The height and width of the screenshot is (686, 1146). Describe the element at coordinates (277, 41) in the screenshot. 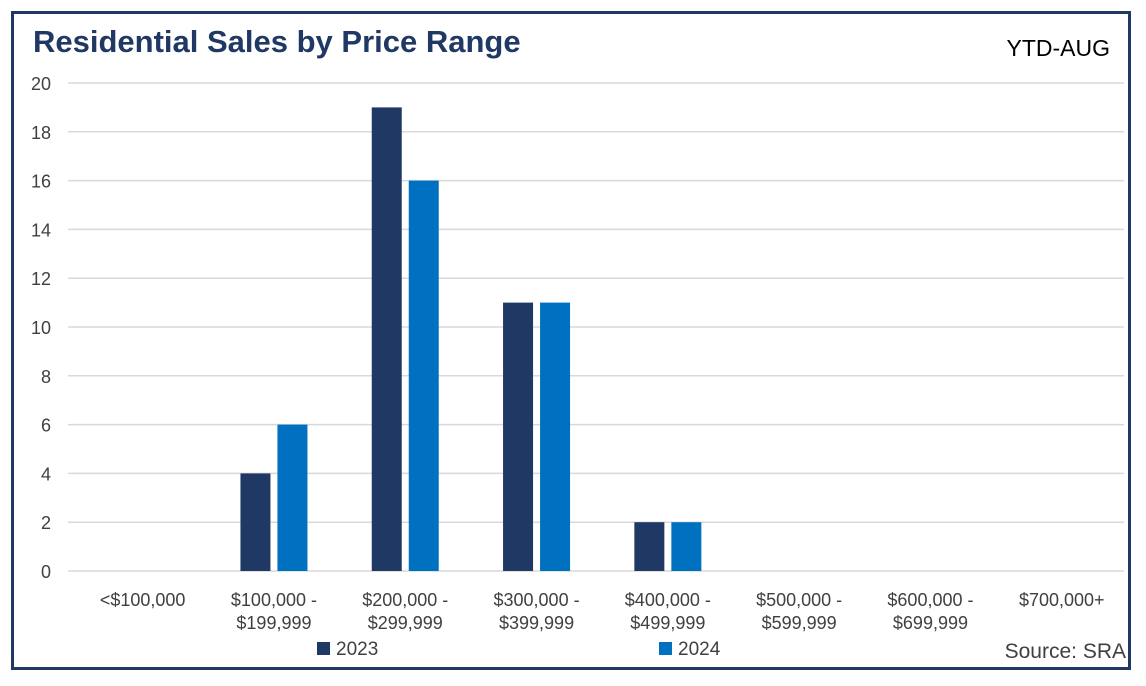

I see `chart-title: Residential Sales by Price Range` at that location.